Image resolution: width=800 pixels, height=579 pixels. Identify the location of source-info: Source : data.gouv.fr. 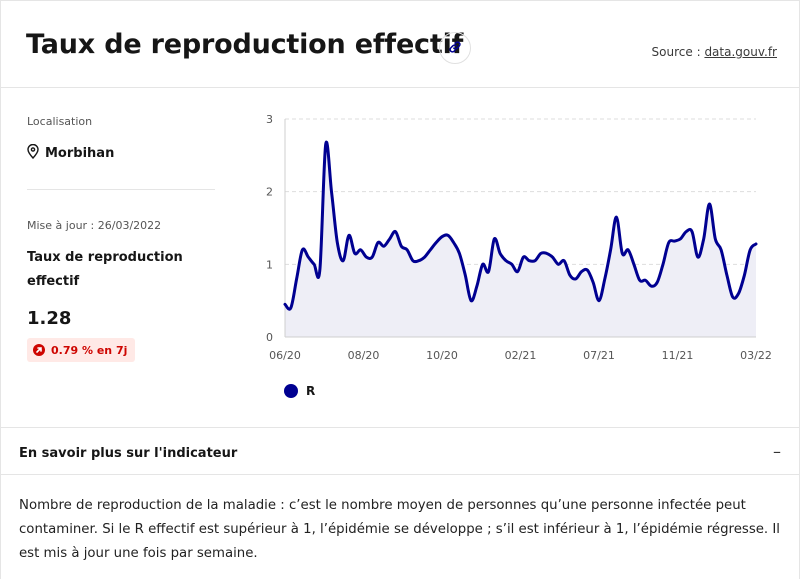
(714, 52).